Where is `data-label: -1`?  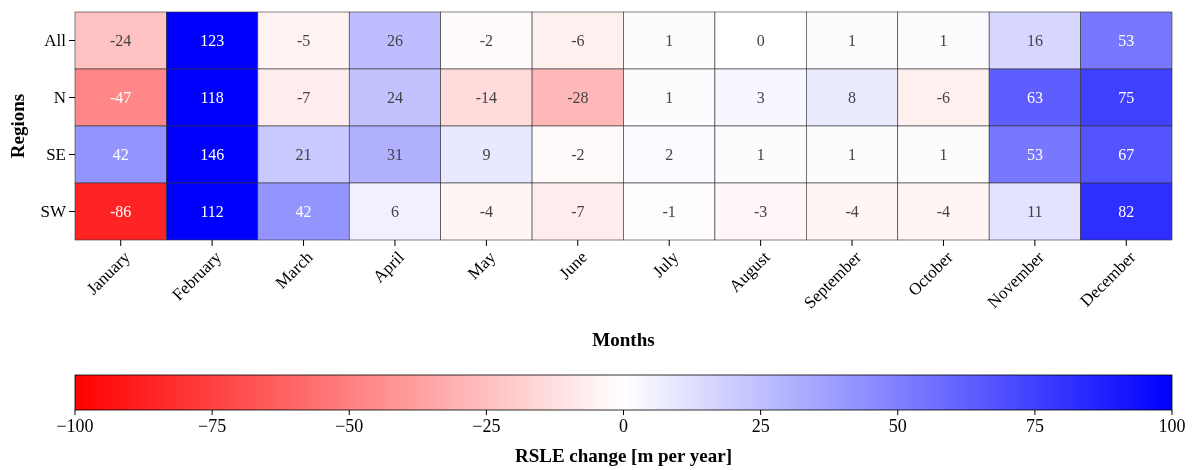
data-label: -1 is located at coordinates (669, 212).